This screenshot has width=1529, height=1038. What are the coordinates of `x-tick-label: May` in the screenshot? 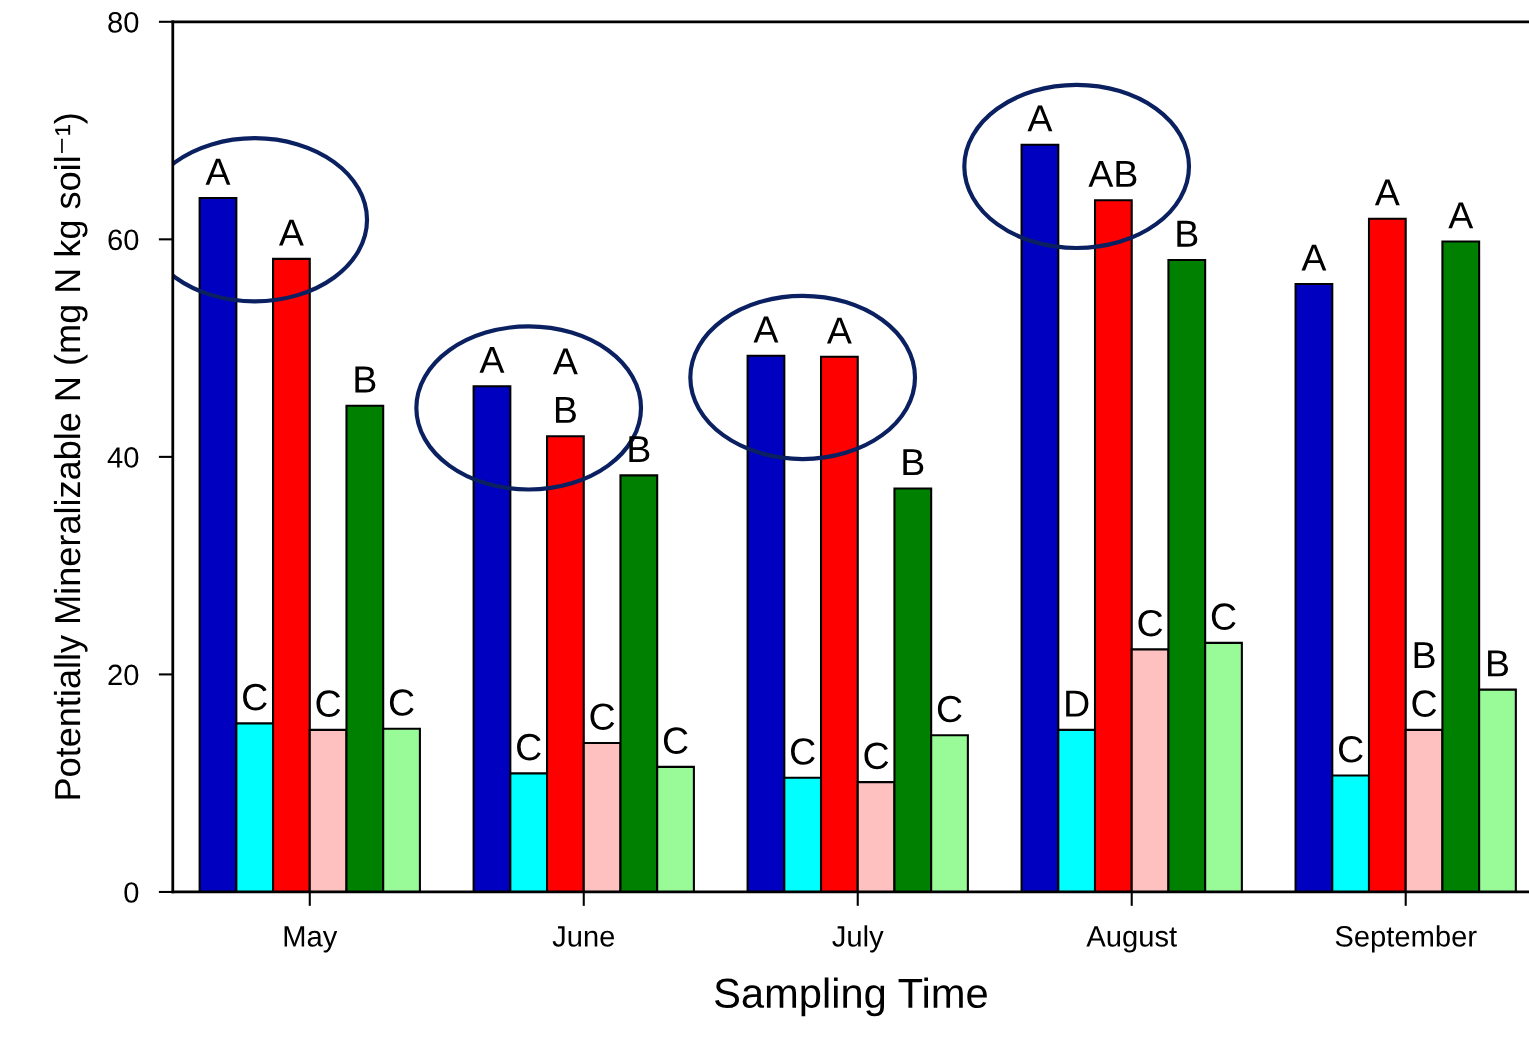 It's located at (311, 939).